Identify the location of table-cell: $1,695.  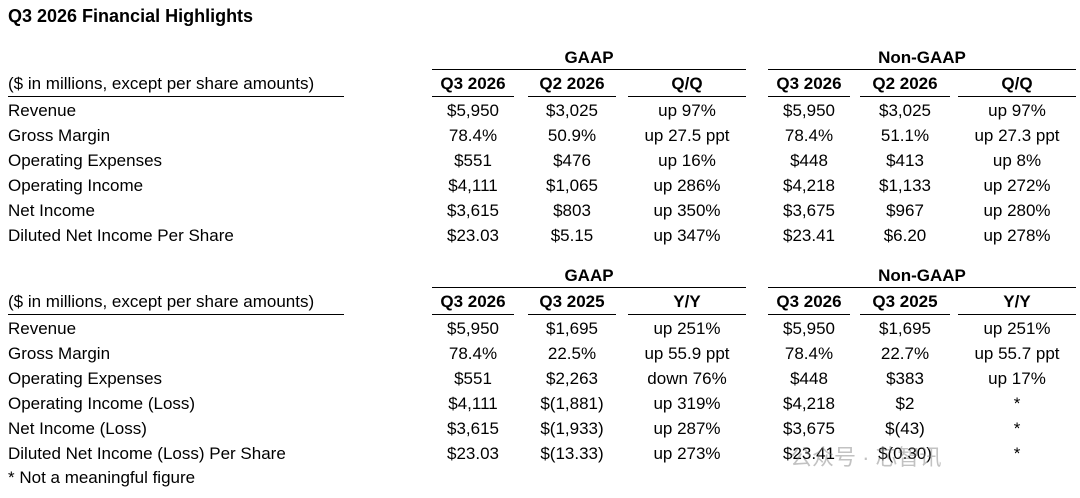
(572, 328).